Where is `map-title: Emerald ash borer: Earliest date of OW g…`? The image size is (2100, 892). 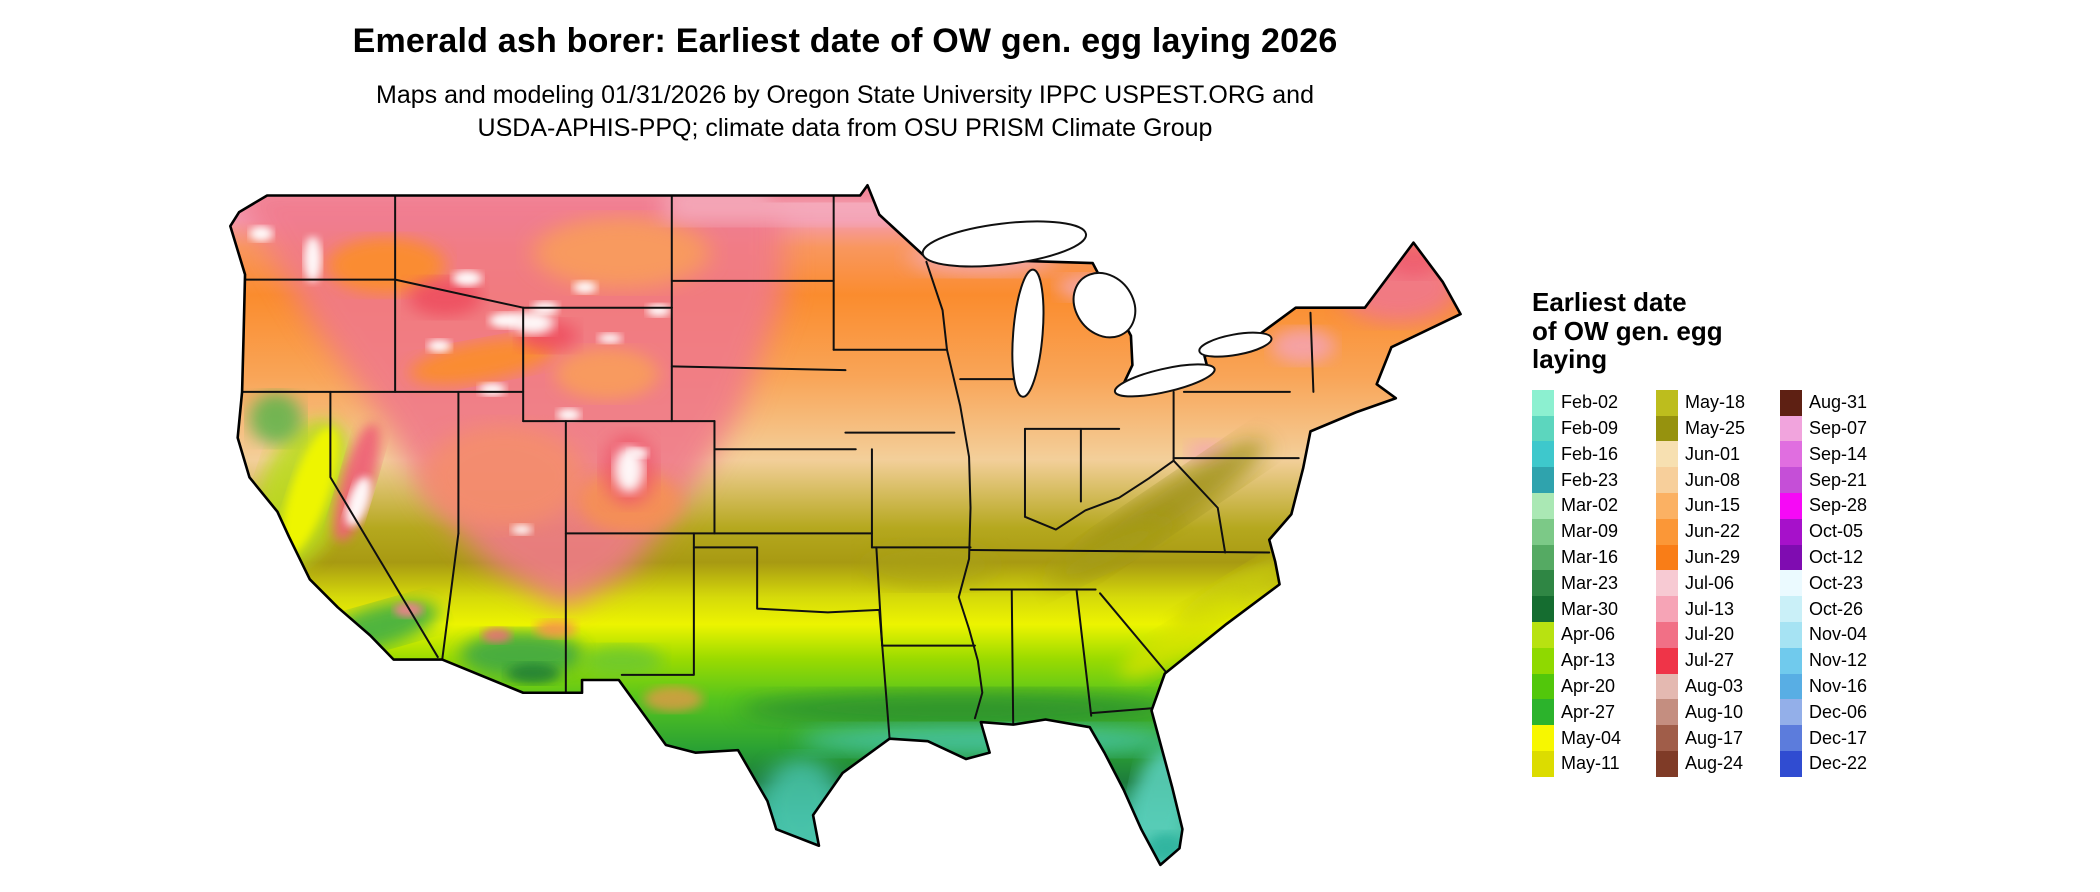 map-title: Emerald ash borer: Earliest date of OW g… is located at coordinates (845, 41).